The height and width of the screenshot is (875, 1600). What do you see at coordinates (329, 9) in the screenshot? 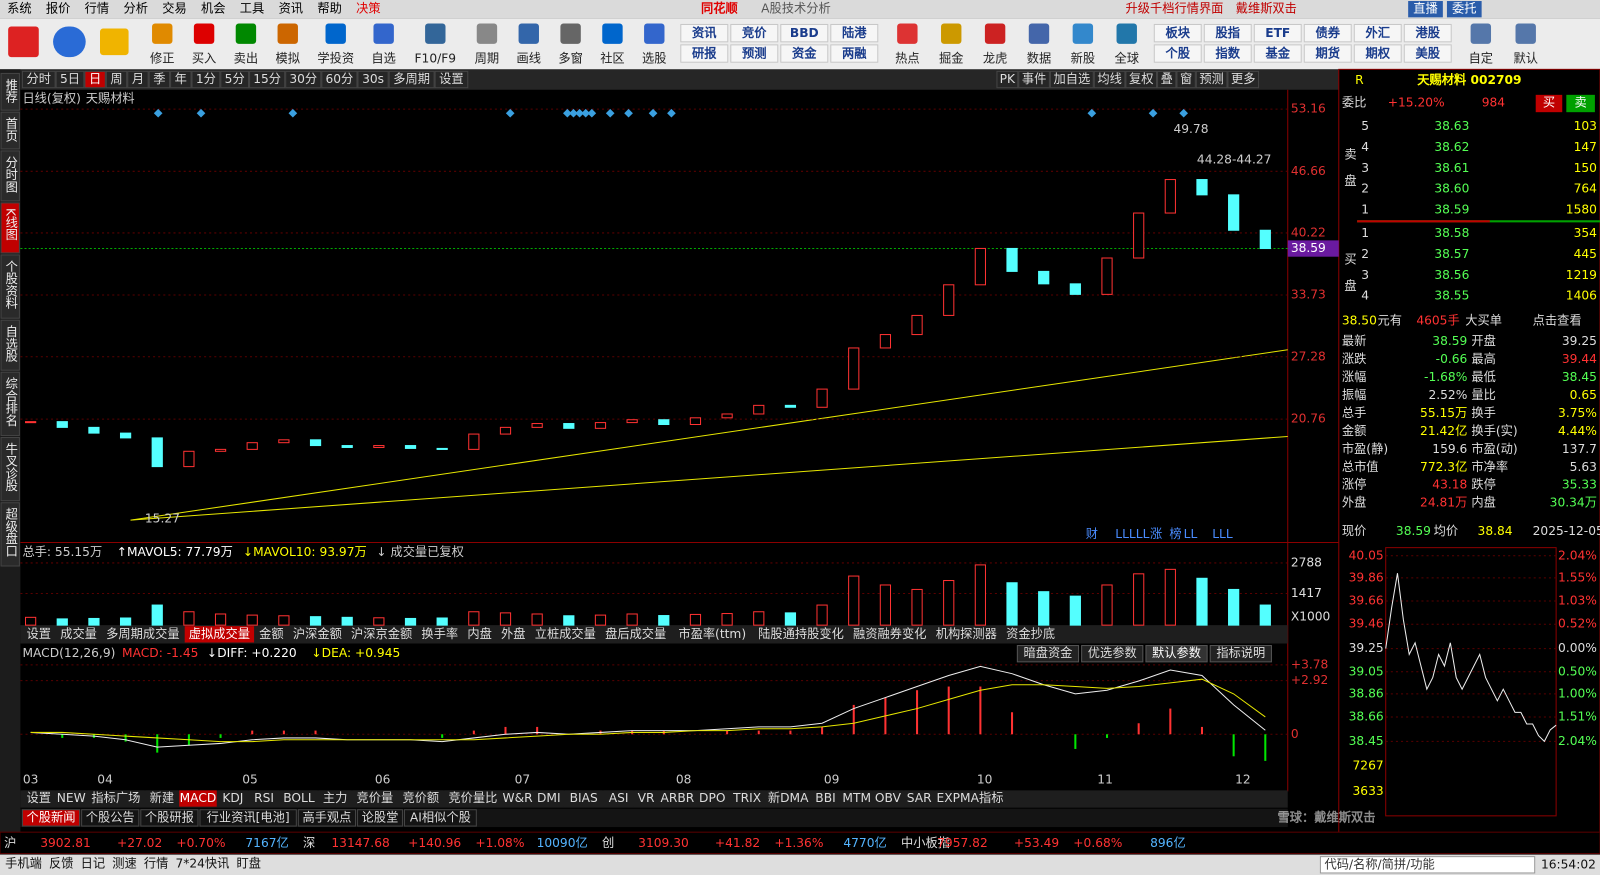
I see `menu-item: 帮助` at bounding box center [329, 9].